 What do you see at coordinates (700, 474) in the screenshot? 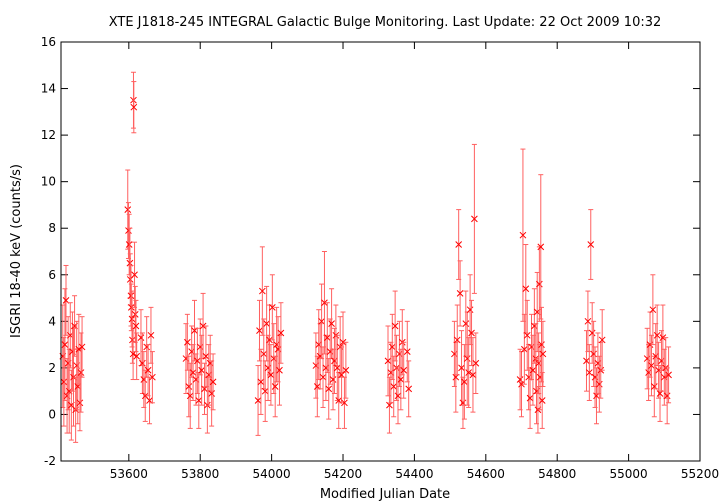
I see `x-tick-label: 55200` at bounding box center [700, 474].